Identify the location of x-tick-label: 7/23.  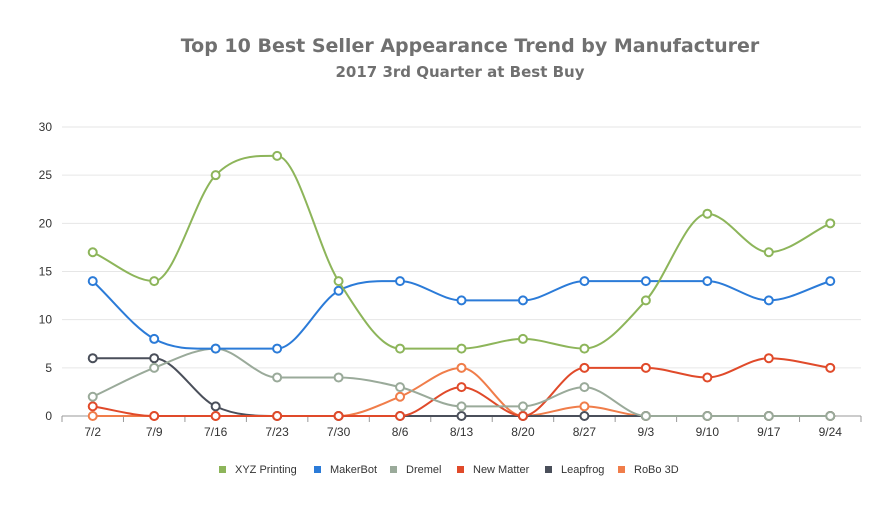
(277, 432).